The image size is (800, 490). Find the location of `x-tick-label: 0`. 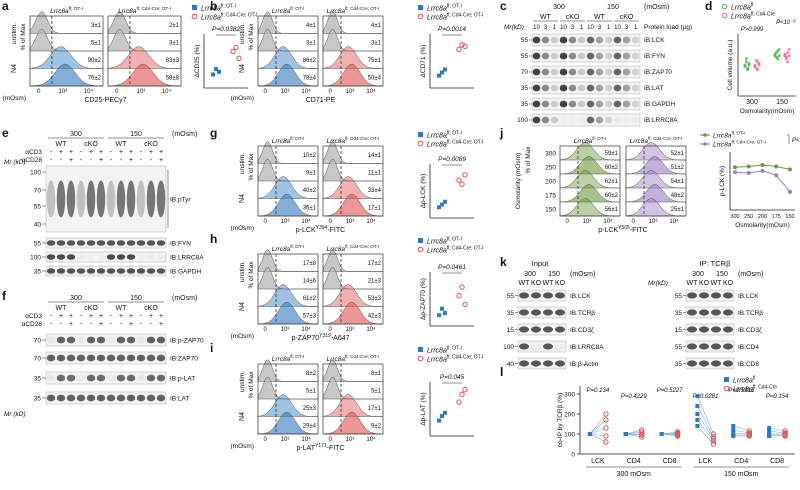

x-tick-label: 0 is located at coordinates (331, 440).